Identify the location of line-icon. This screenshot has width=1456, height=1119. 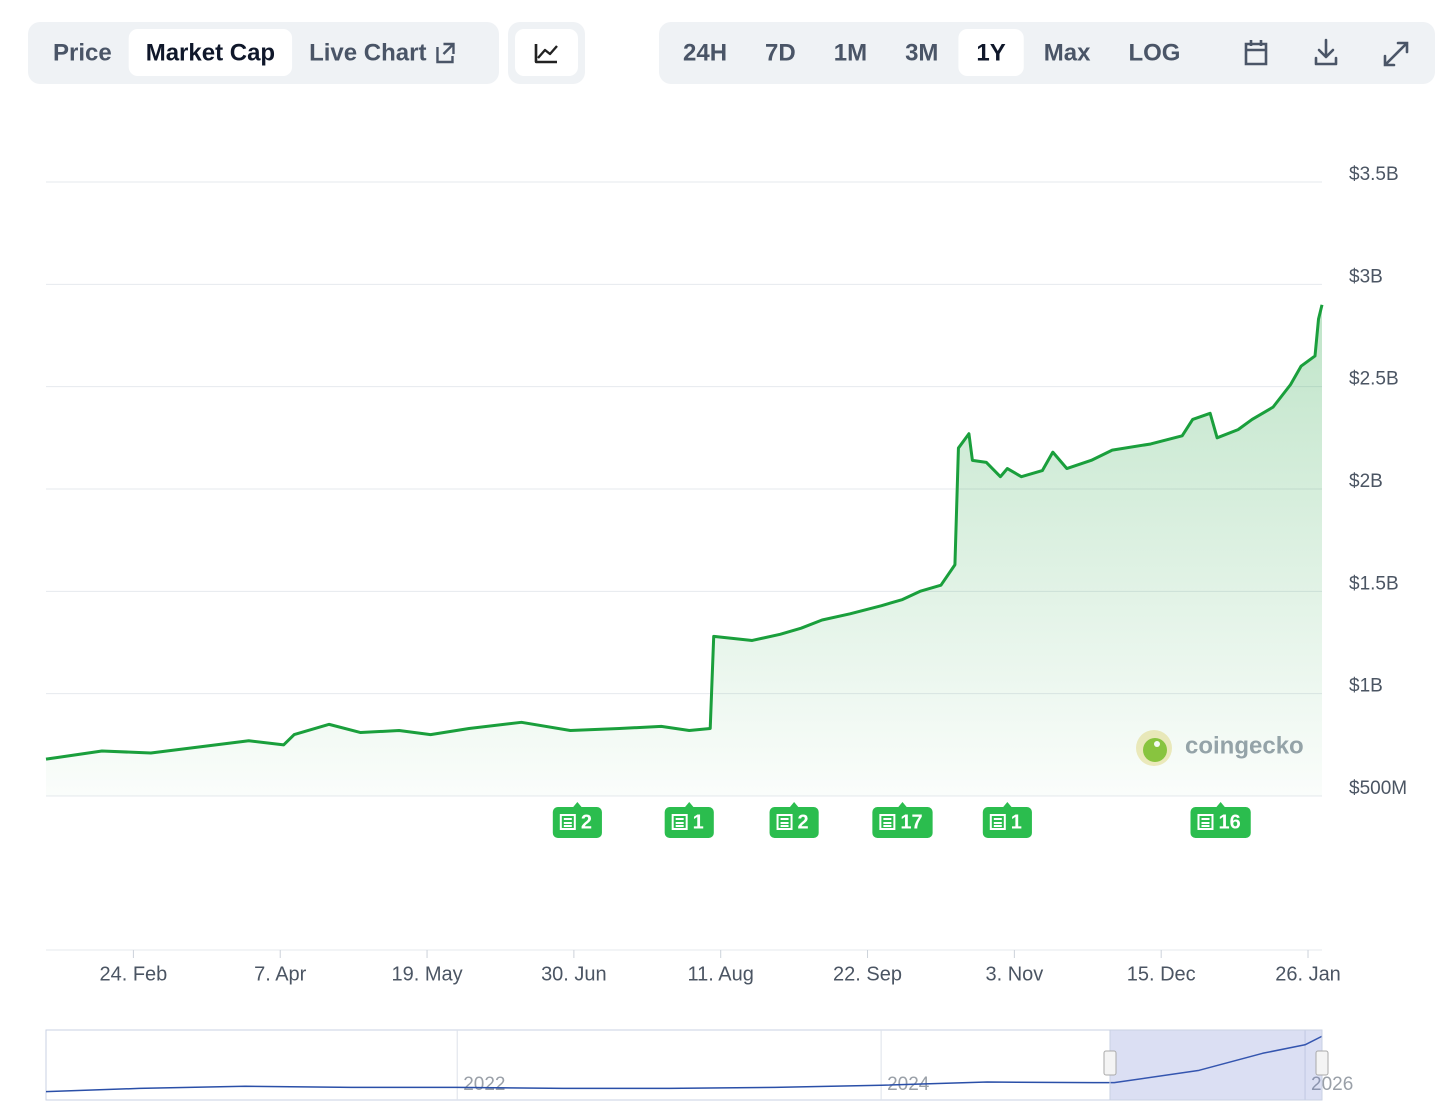
(546, 54).